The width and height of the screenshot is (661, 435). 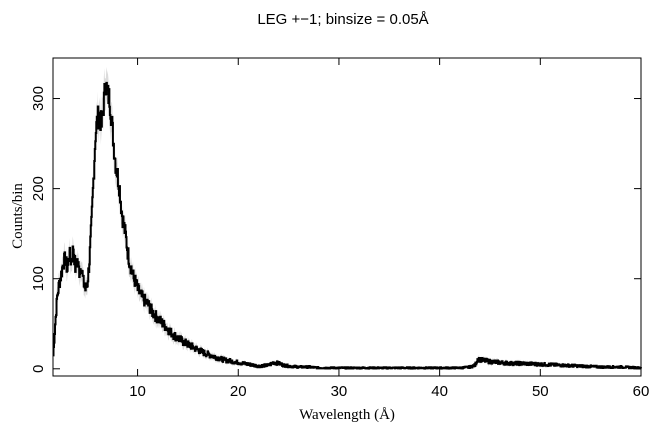 I want to click on x-tick-label: 10, so click(x=137, y=391).